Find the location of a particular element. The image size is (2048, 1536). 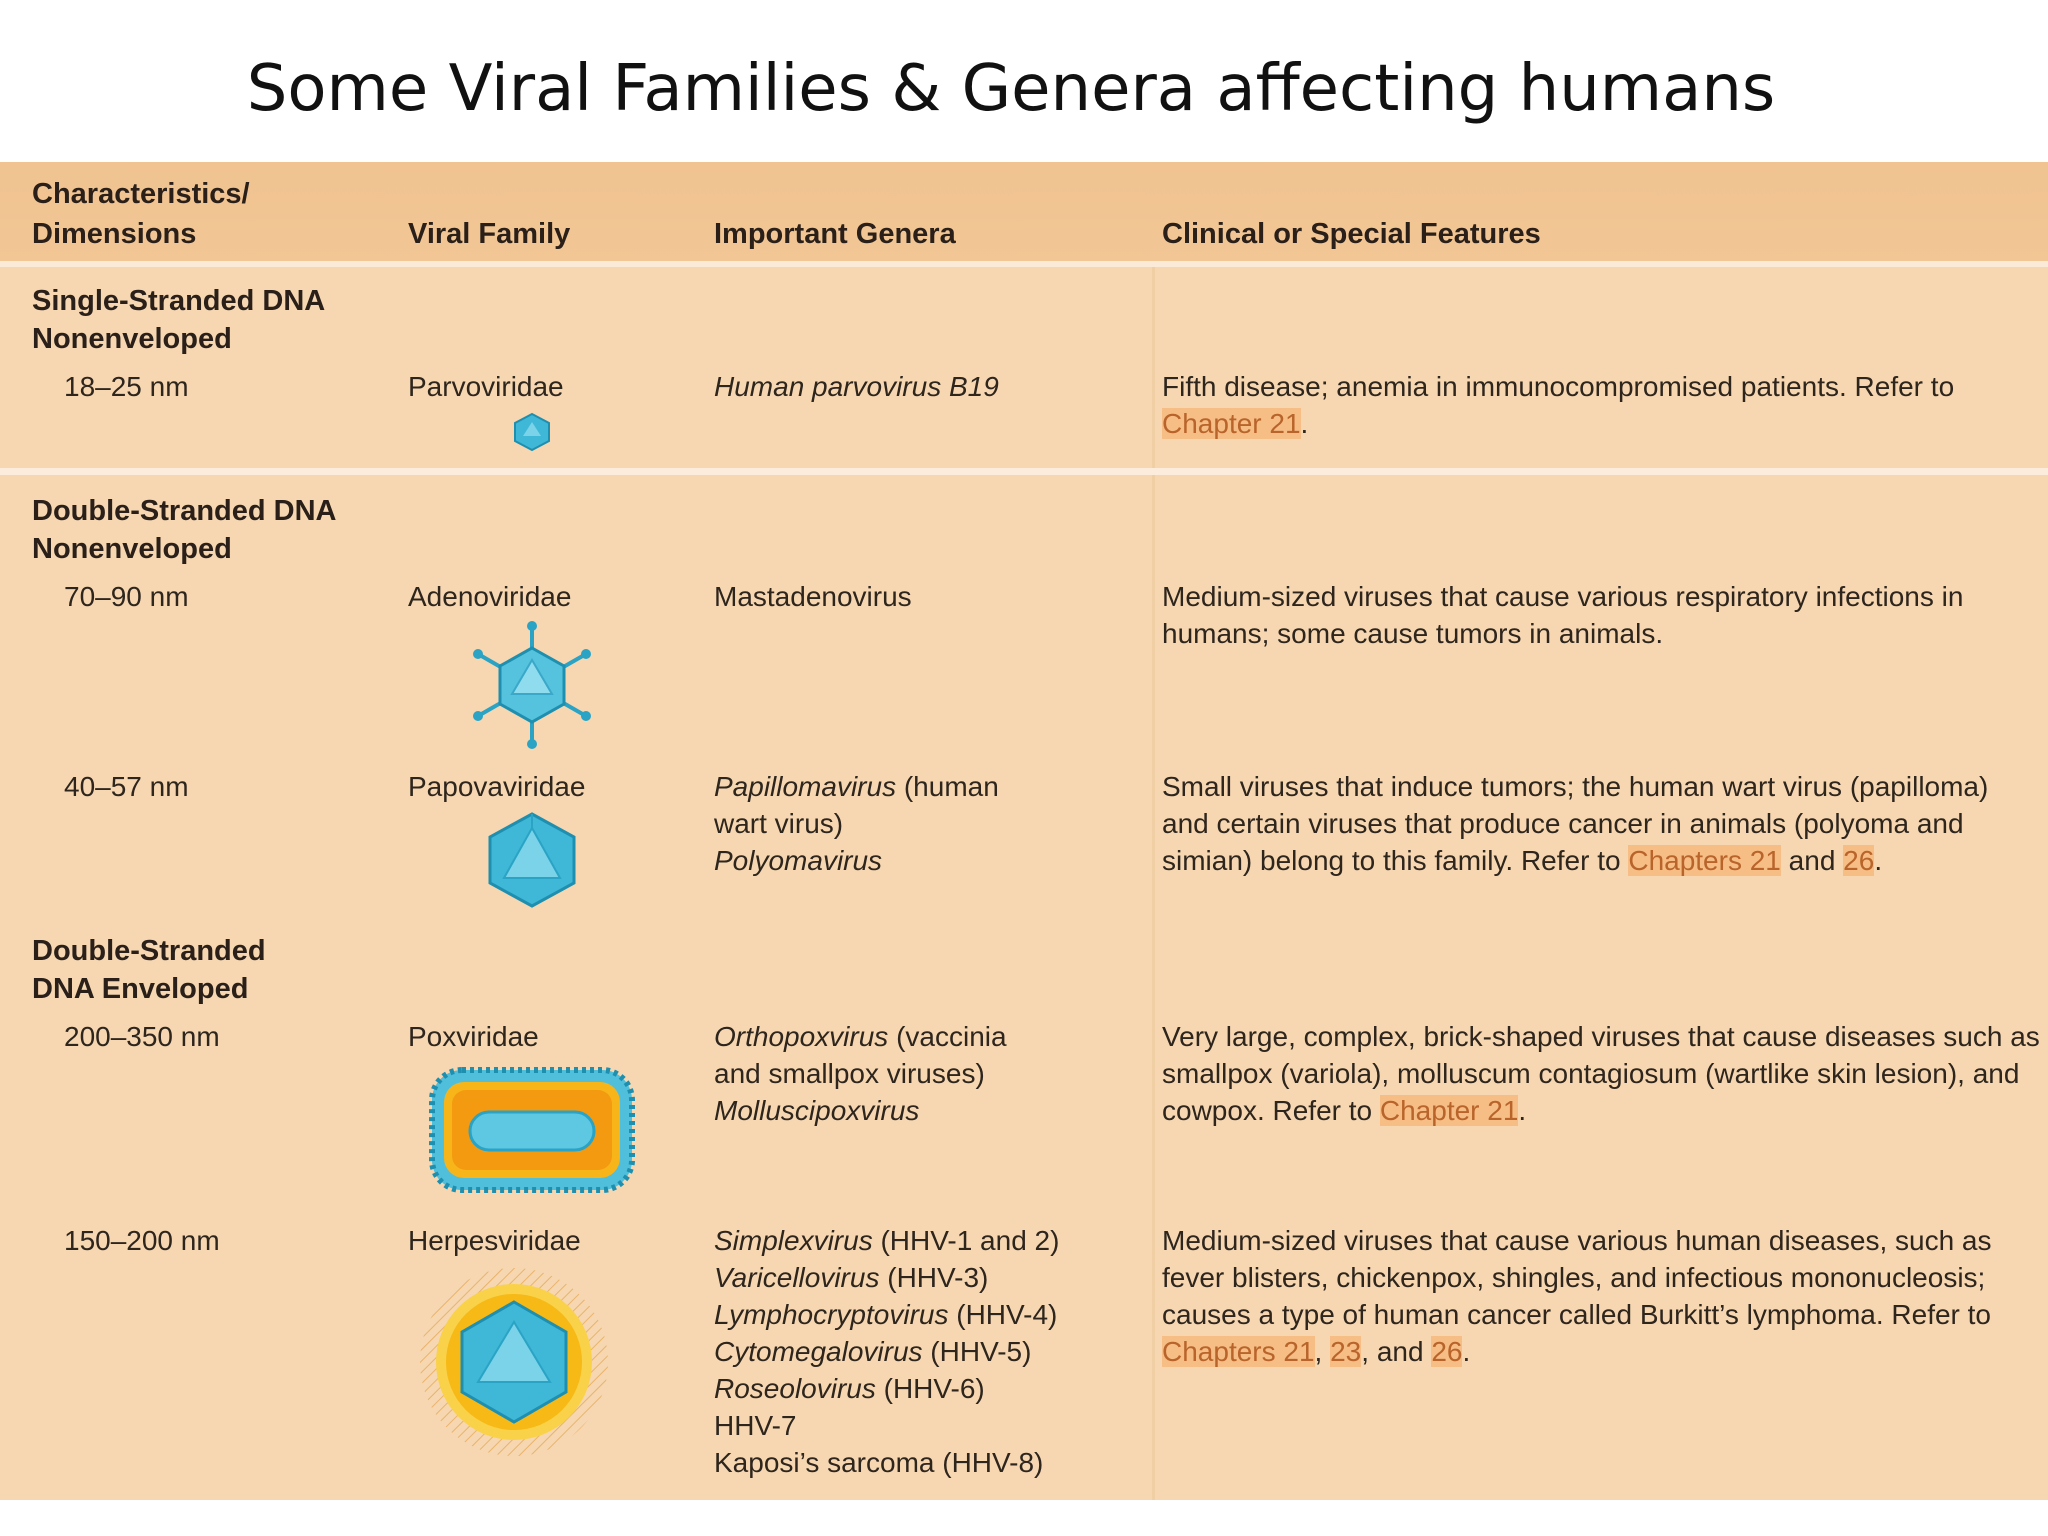

genus-line: Cytomegalovirus (HHV-5) is located at coordinates (924, 1351).